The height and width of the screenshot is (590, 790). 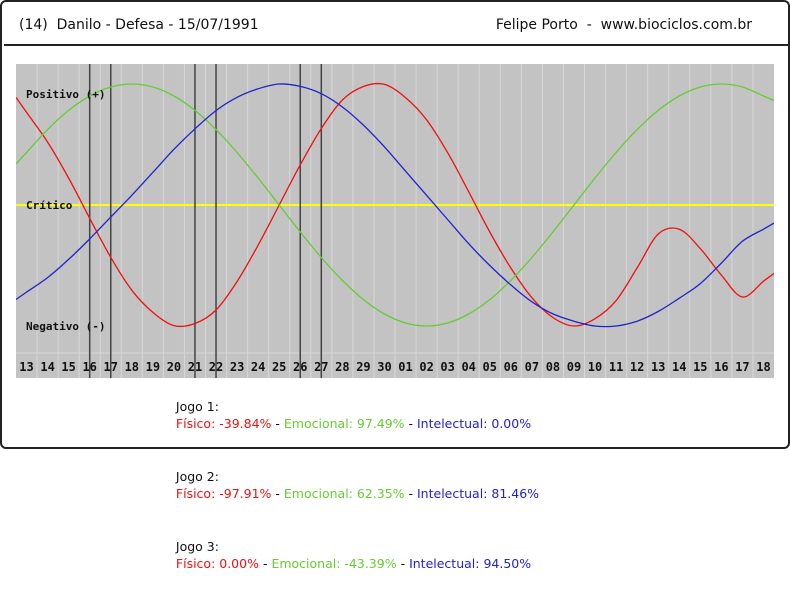 I want to click on stats-intelectual: Intelectual: 0.00%, so click(x=474, y=423).